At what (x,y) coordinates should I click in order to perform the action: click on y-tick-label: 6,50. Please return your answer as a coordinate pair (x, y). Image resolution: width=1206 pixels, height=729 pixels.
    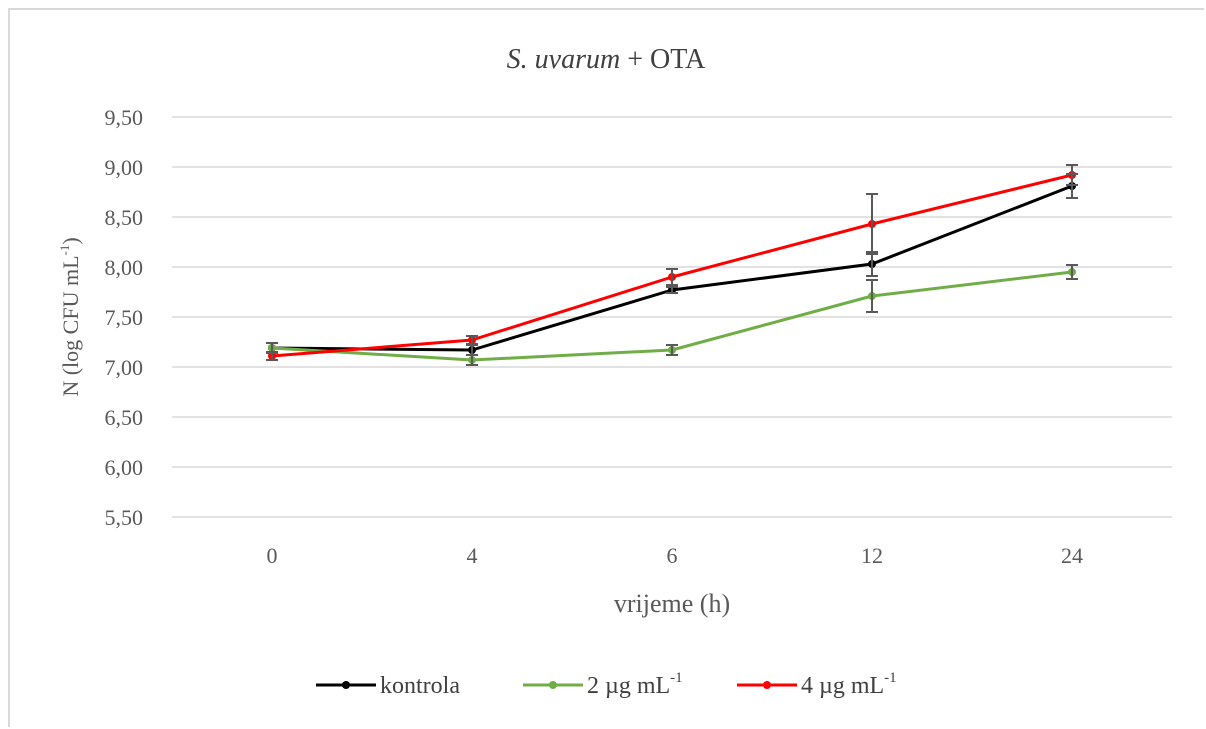
    Looking at the image, I should click on (124, 417).